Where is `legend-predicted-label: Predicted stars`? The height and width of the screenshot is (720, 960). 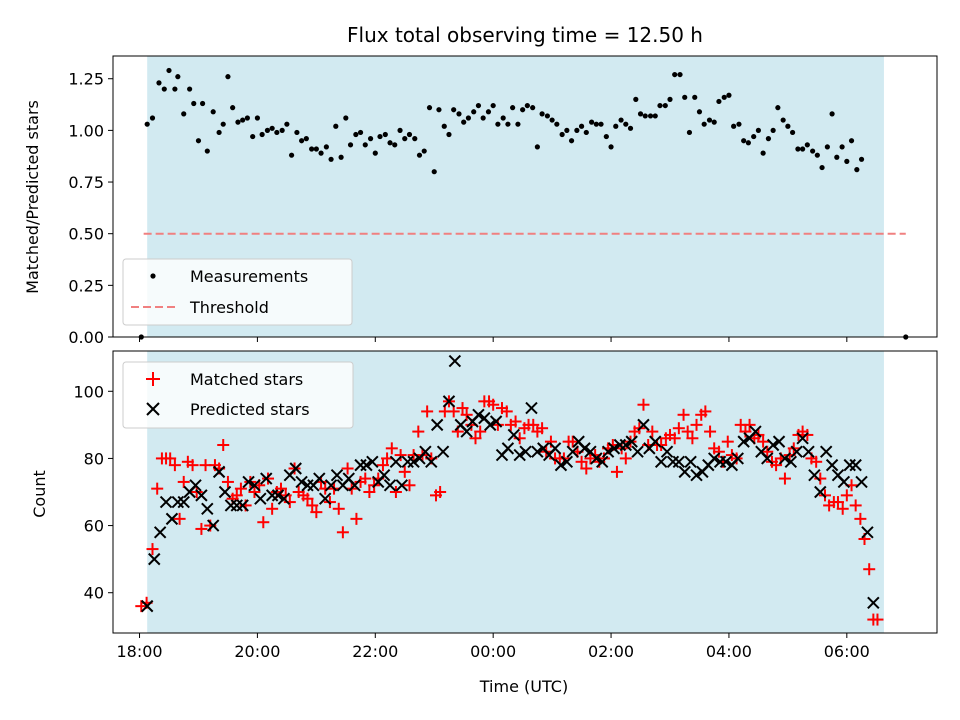
legend-predicted-label: Predicted stars is located at coordinates (250, 409).